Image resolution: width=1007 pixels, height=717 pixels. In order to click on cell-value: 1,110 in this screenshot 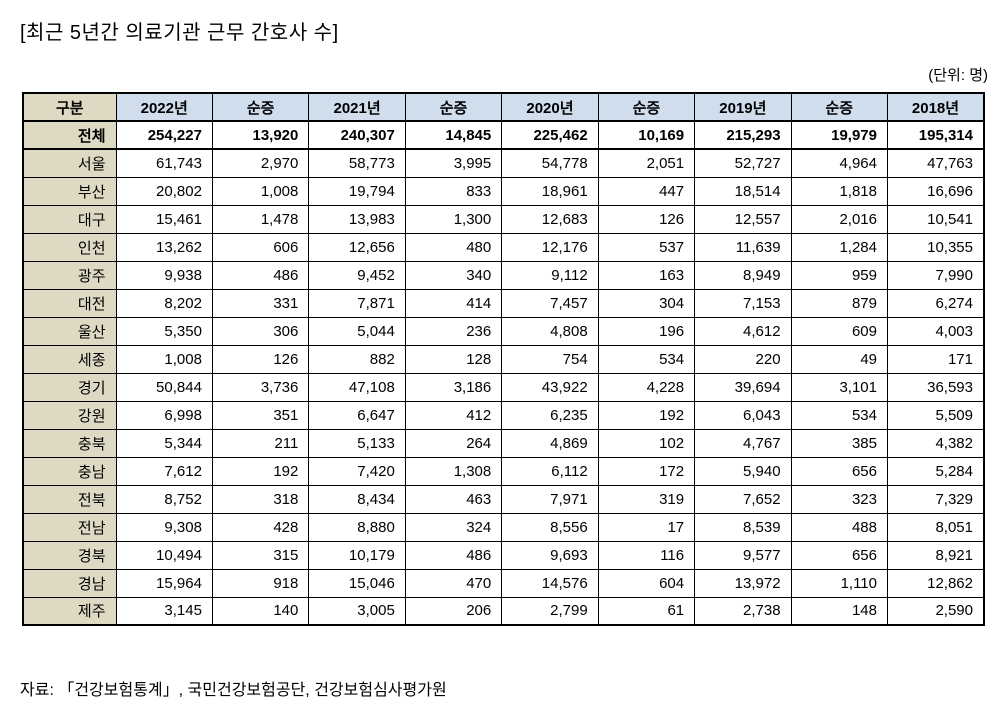, I will do `click(839, 583)`.